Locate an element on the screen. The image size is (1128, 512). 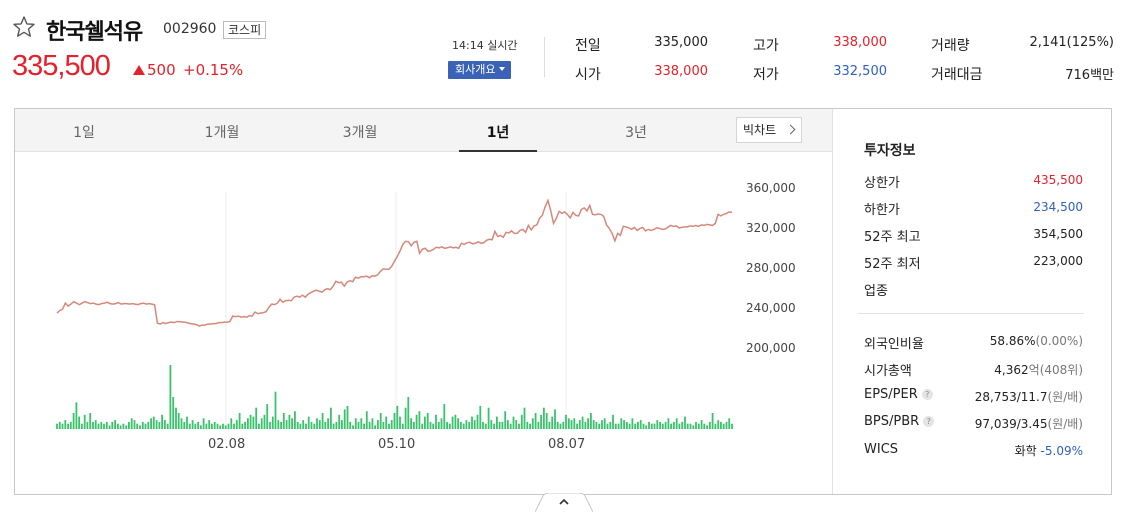
invest-label: BPS/PBR? is located at coordinates (899, 421).